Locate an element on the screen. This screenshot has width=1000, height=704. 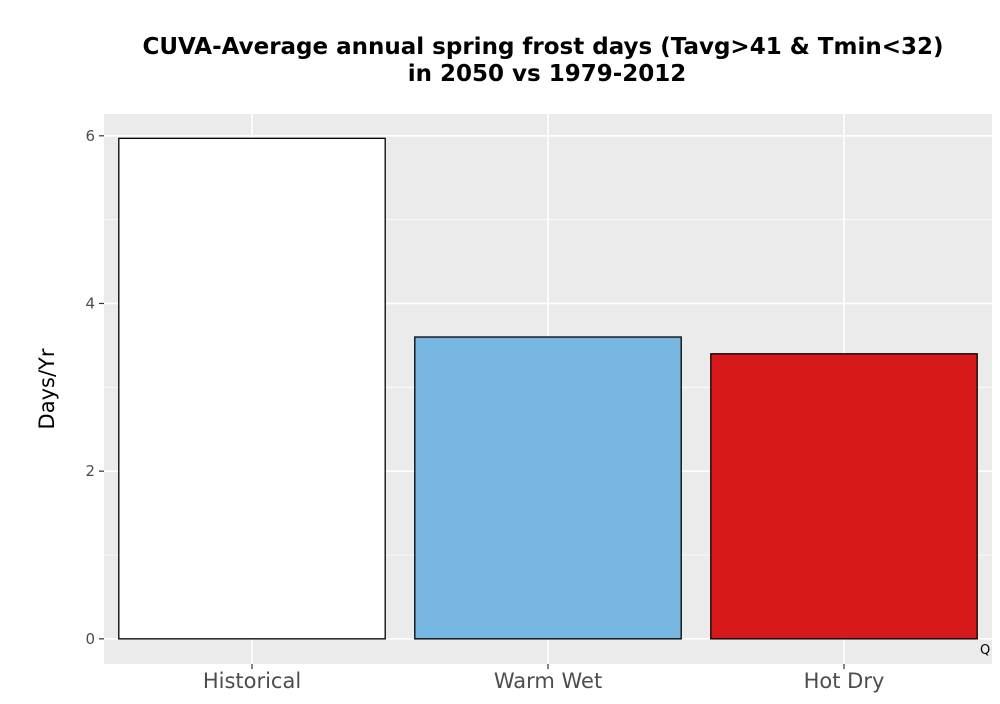
bar-hot-dry is located at coordinates (844, 496).